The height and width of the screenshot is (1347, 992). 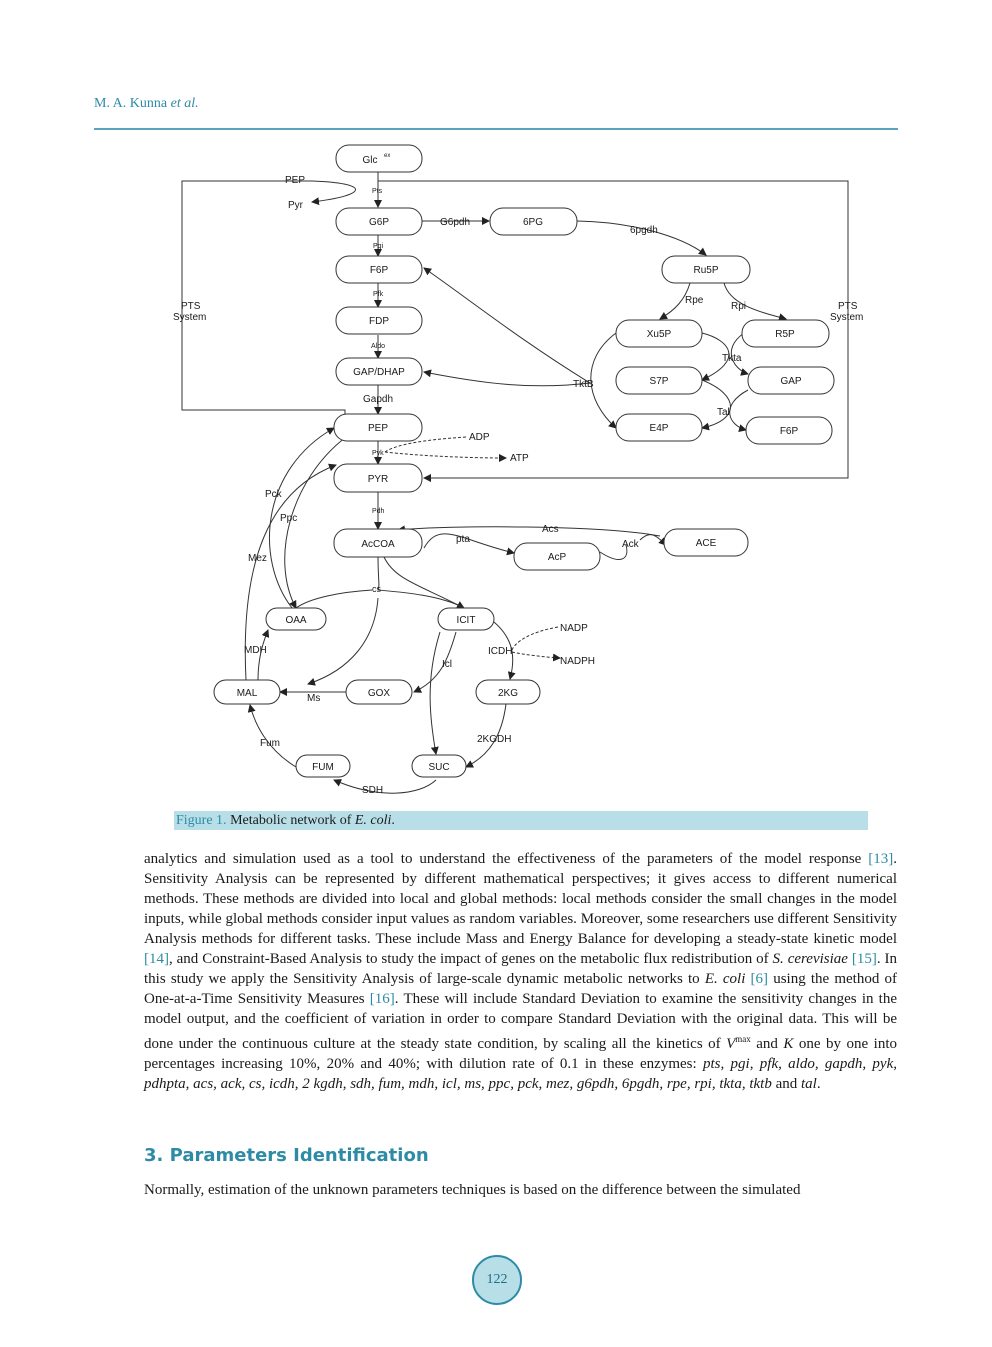 I want to click on svg-text: OAA, so click(x=295, y=620).